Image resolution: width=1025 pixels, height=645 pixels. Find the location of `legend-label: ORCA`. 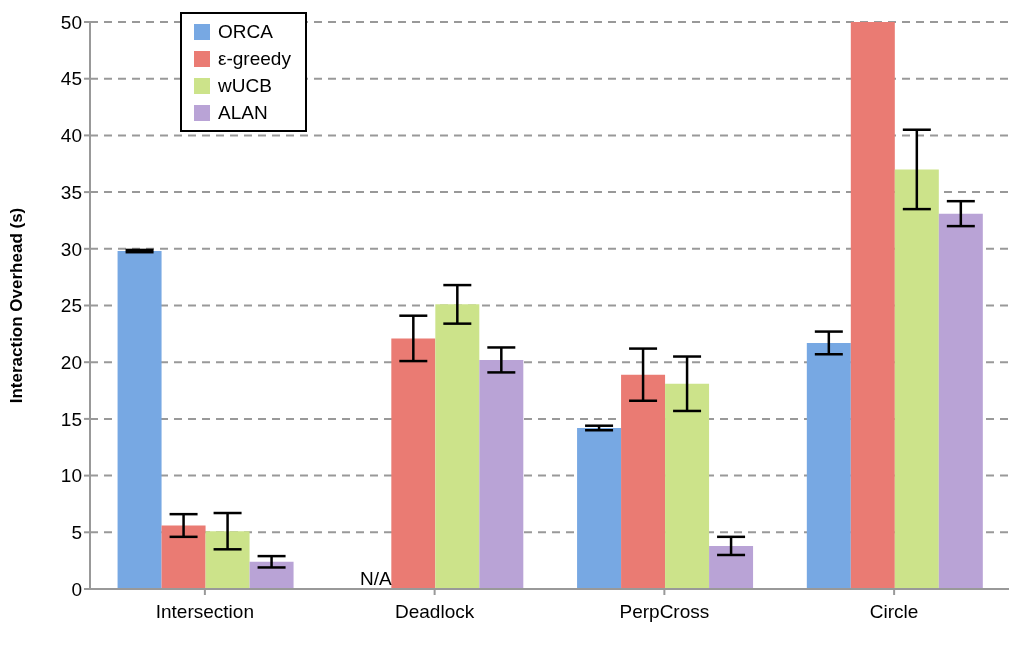

legend-label: ORCA is located at coordinates (245, 32).